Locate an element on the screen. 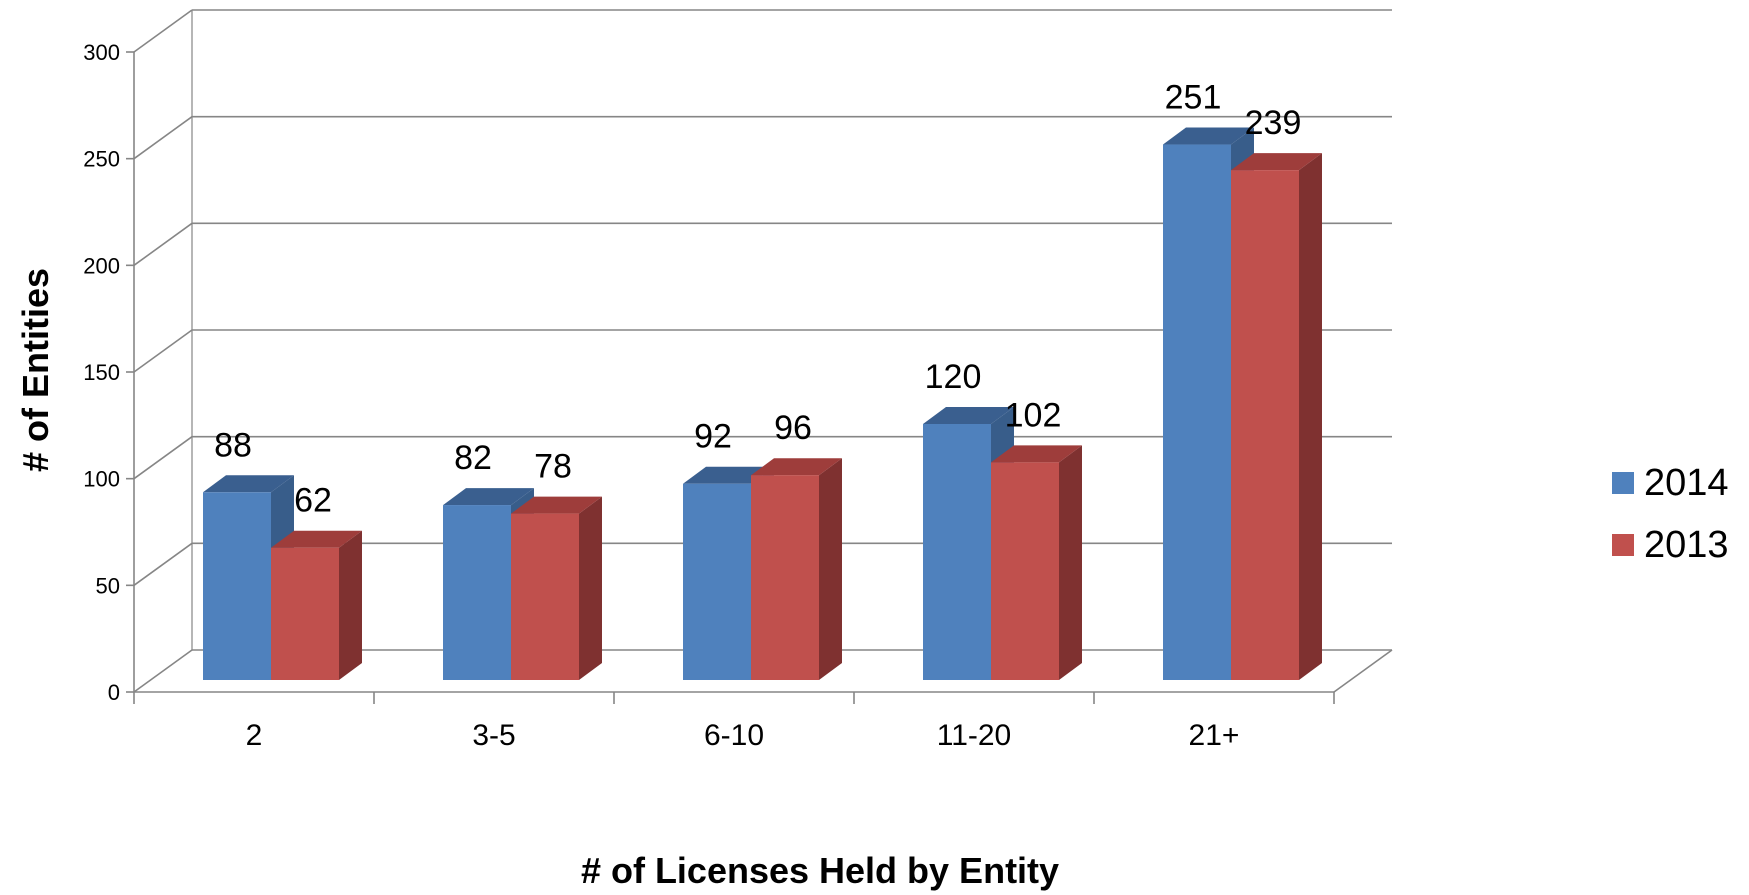 This screenshot has width=1749, height=895. data-label-2014-11-20: 120 is located at coordinates (953, 377).